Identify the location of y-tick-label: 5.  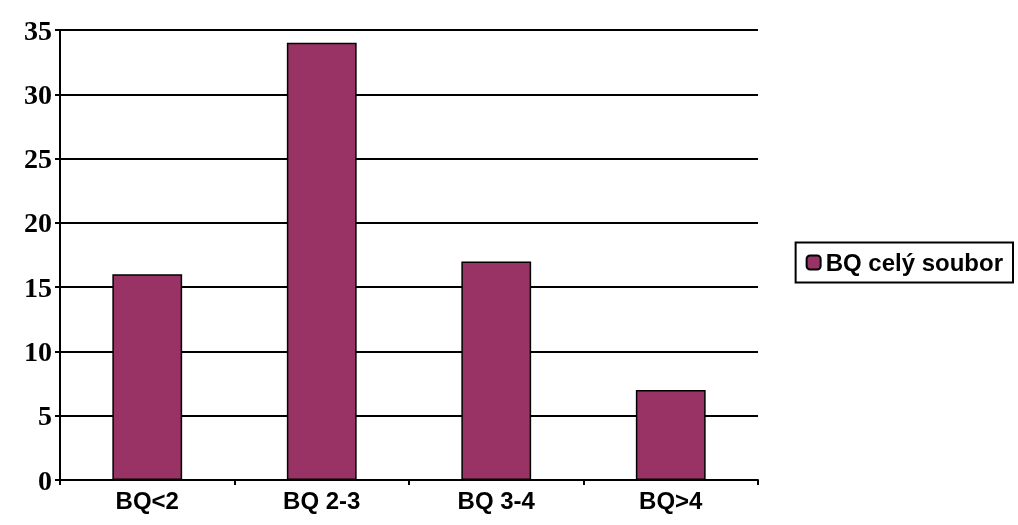
(45, 416).